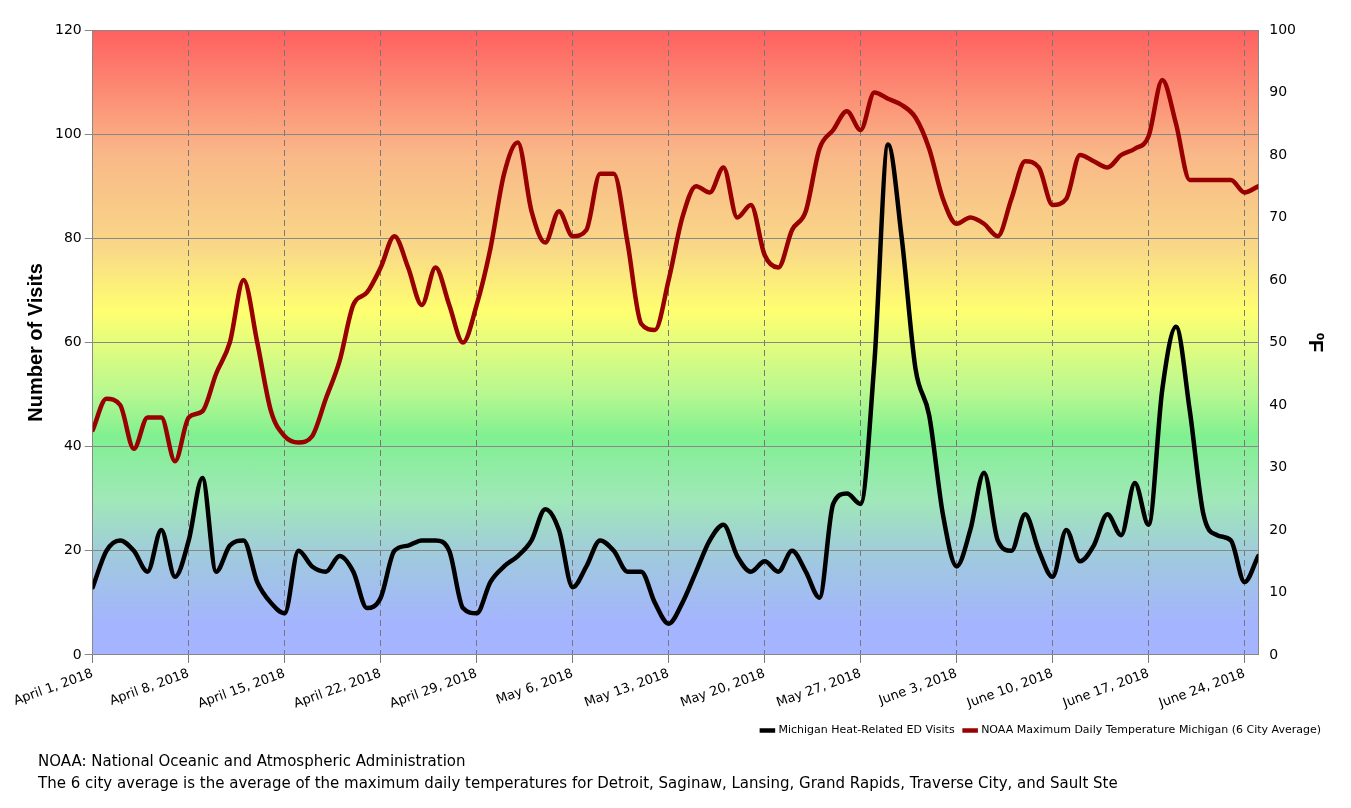 The width and height of the screenshot is (1351, 808). I want to click on x-tick-label: June 17, 2018, so click(1105, 688).